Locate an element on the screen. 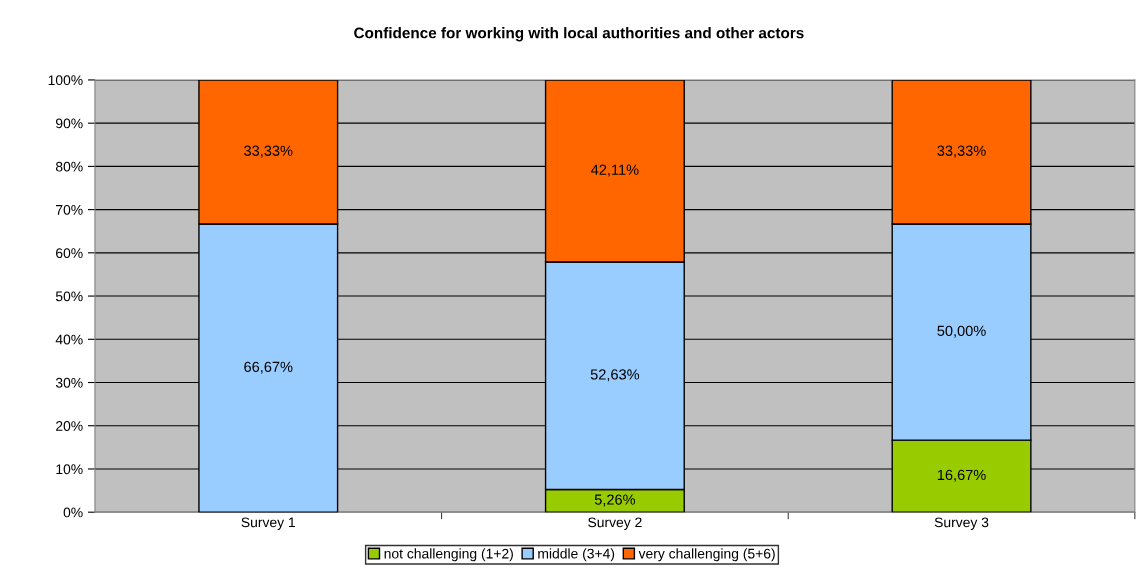 The width and height of the screenshot is (1144, 571). data-label: 16,67% is located at coordinates (961, 475).